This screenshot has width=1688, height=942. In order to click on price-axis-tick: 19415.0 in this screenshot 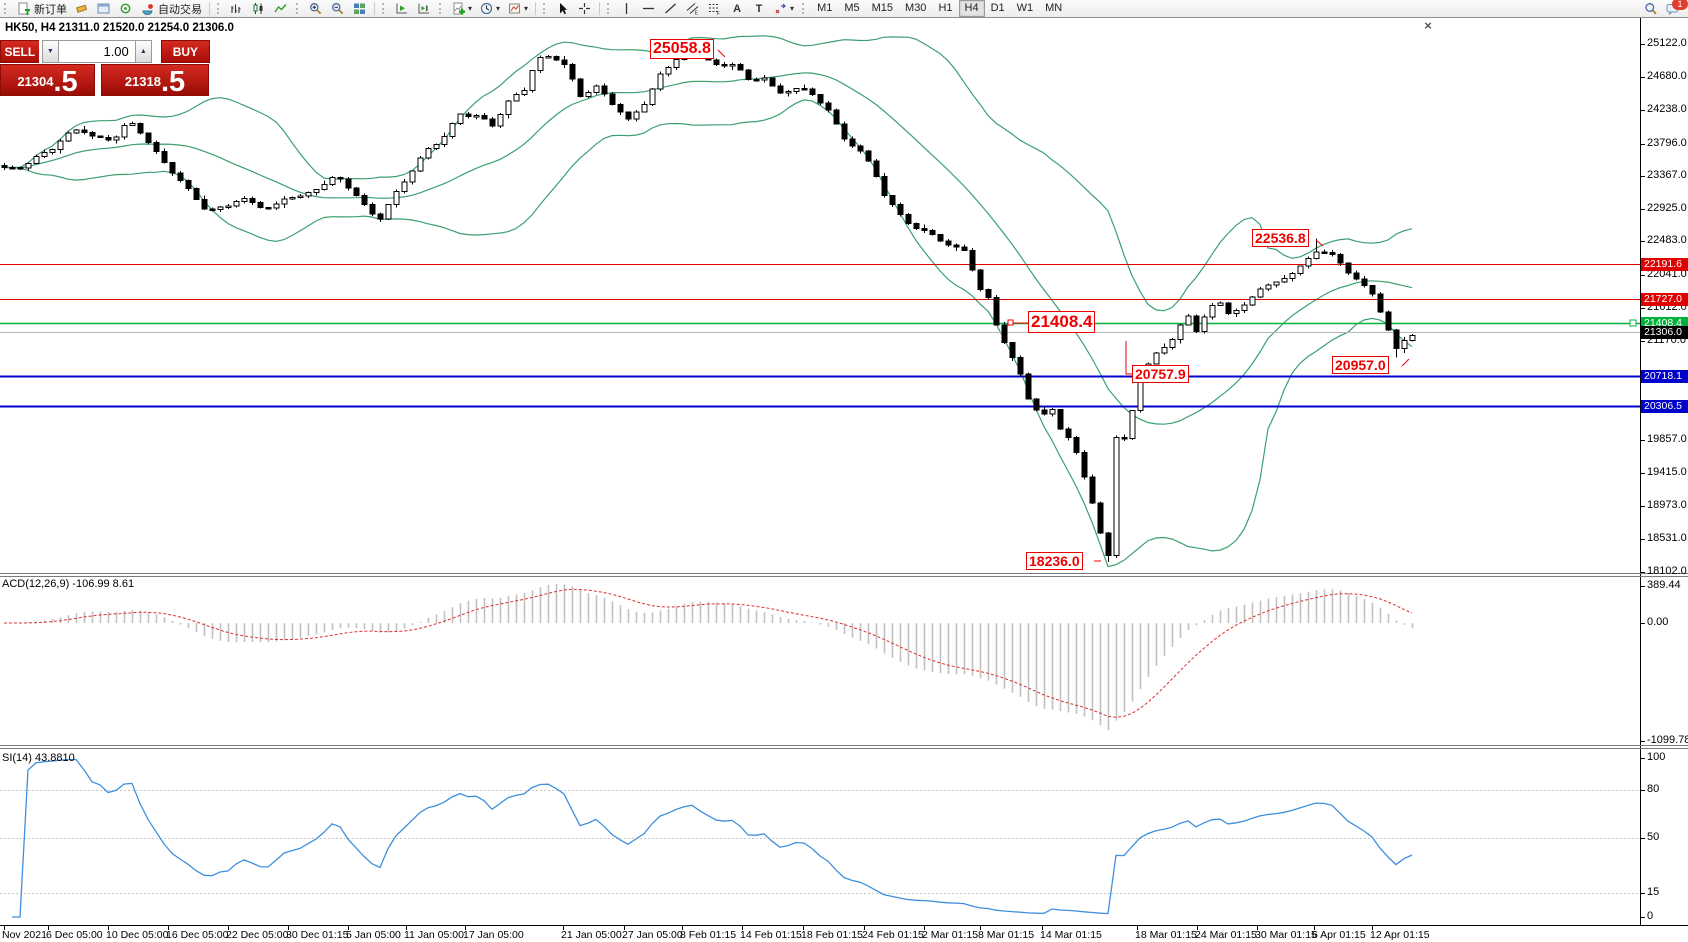, I will do `click(1667, 472)`.